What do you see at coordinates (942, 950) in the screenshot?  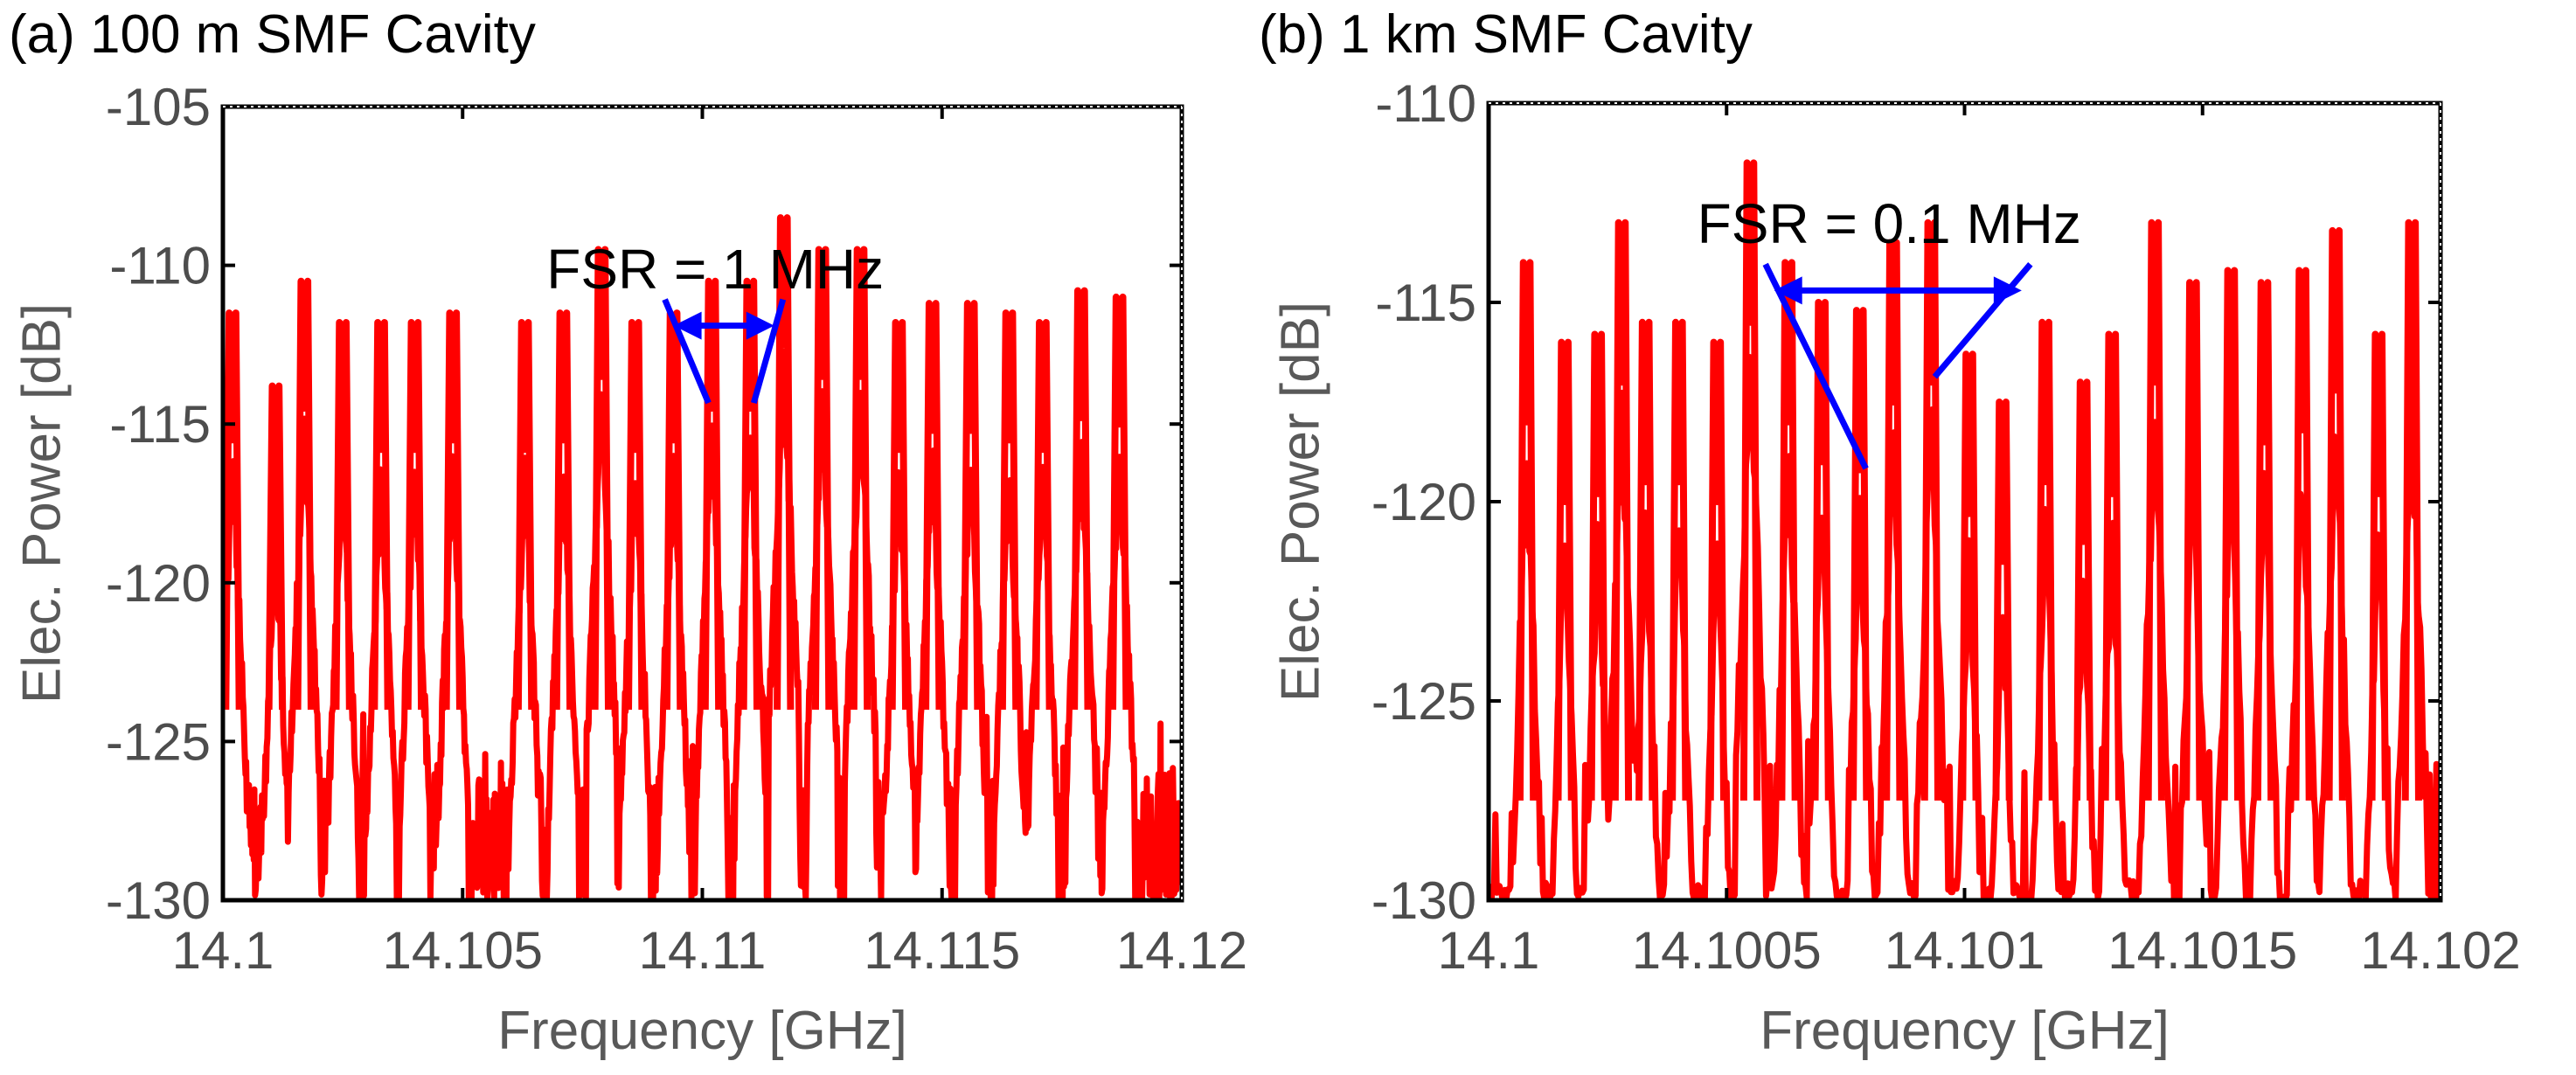 I see `panel-a-x-tick-label: 14.115` at bounding box center [942, 950].